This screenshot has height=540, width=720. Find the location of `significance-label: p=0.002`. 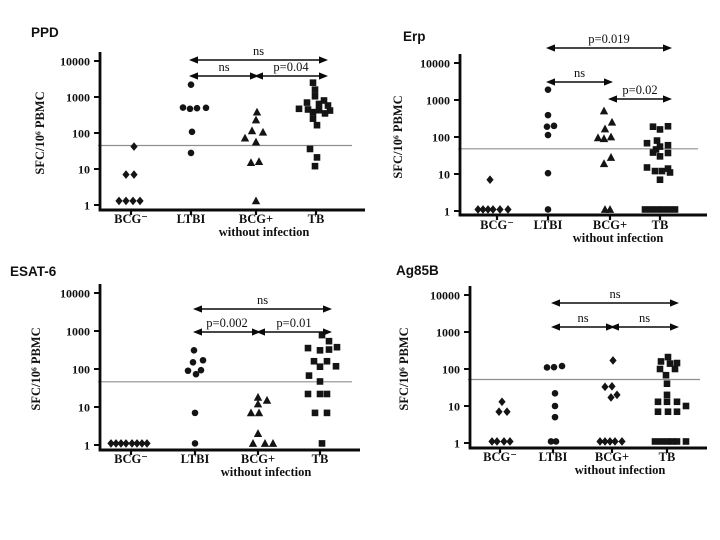

significance-label: p=0.002 is located at coordinates (226, 323).